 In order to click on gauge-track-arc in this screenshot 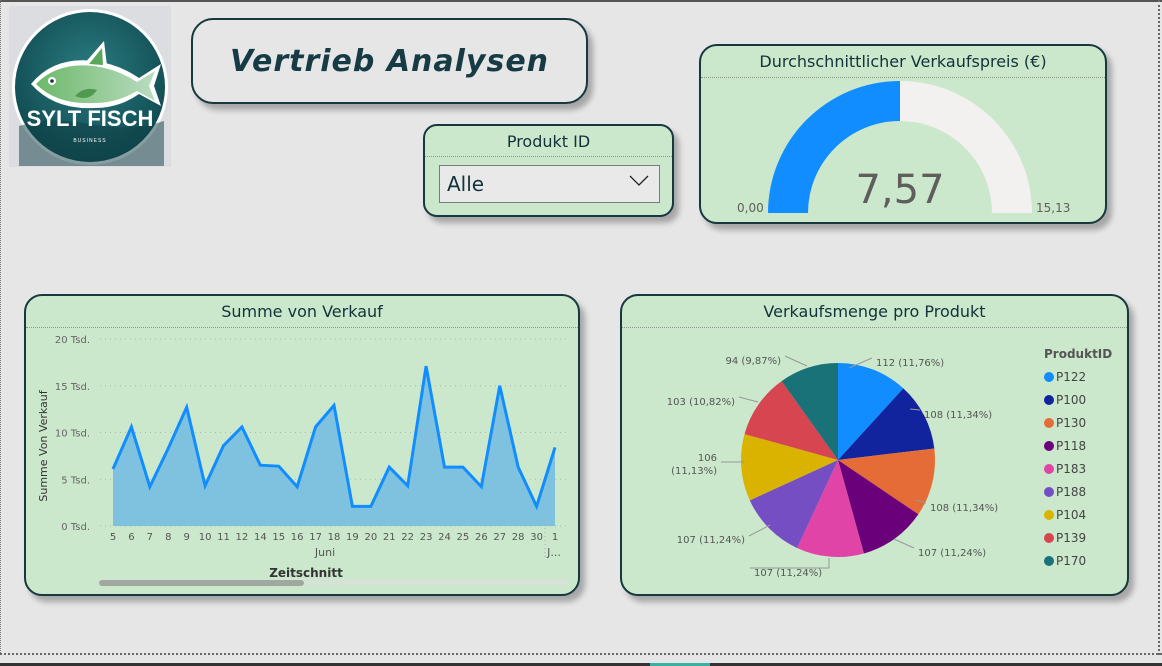, I will do `click(966, 147)`.